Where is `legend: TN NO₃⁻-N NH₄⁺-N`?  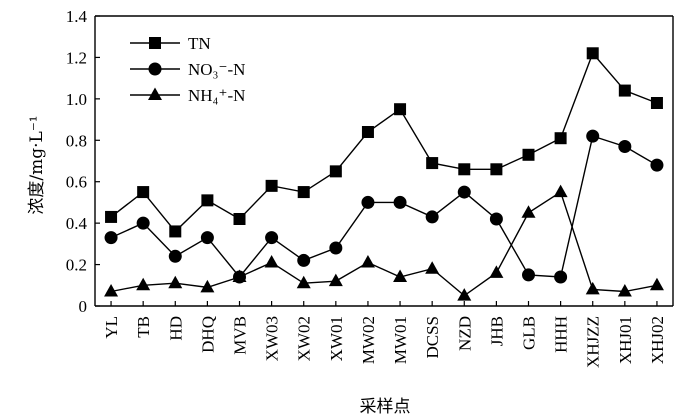 legend: TN NO₃⁻-N NH₄⁺-N is located at coordinates (187, 69).